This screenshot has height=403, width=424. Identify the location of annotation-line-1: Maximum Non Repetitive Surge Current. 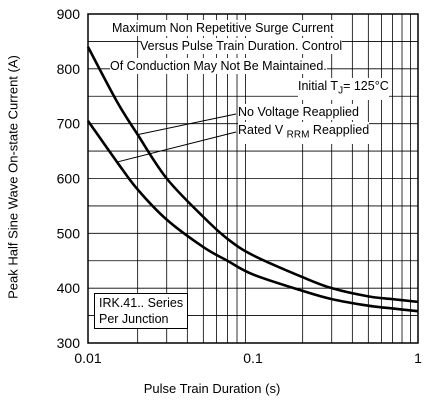
(223, 28).